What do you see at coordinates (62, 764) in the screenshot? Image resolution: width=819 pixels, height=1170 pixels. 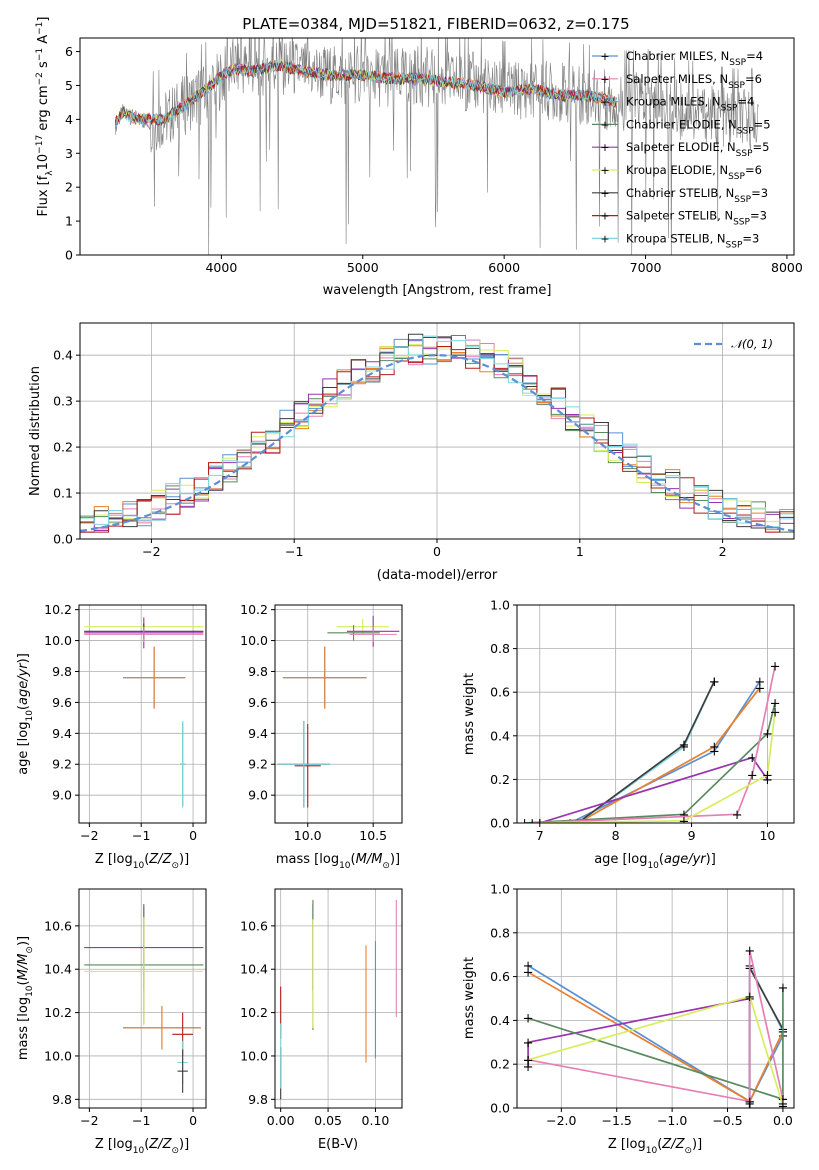 I see `y-tick-label: 9.2` at bounding box center [62, 764].